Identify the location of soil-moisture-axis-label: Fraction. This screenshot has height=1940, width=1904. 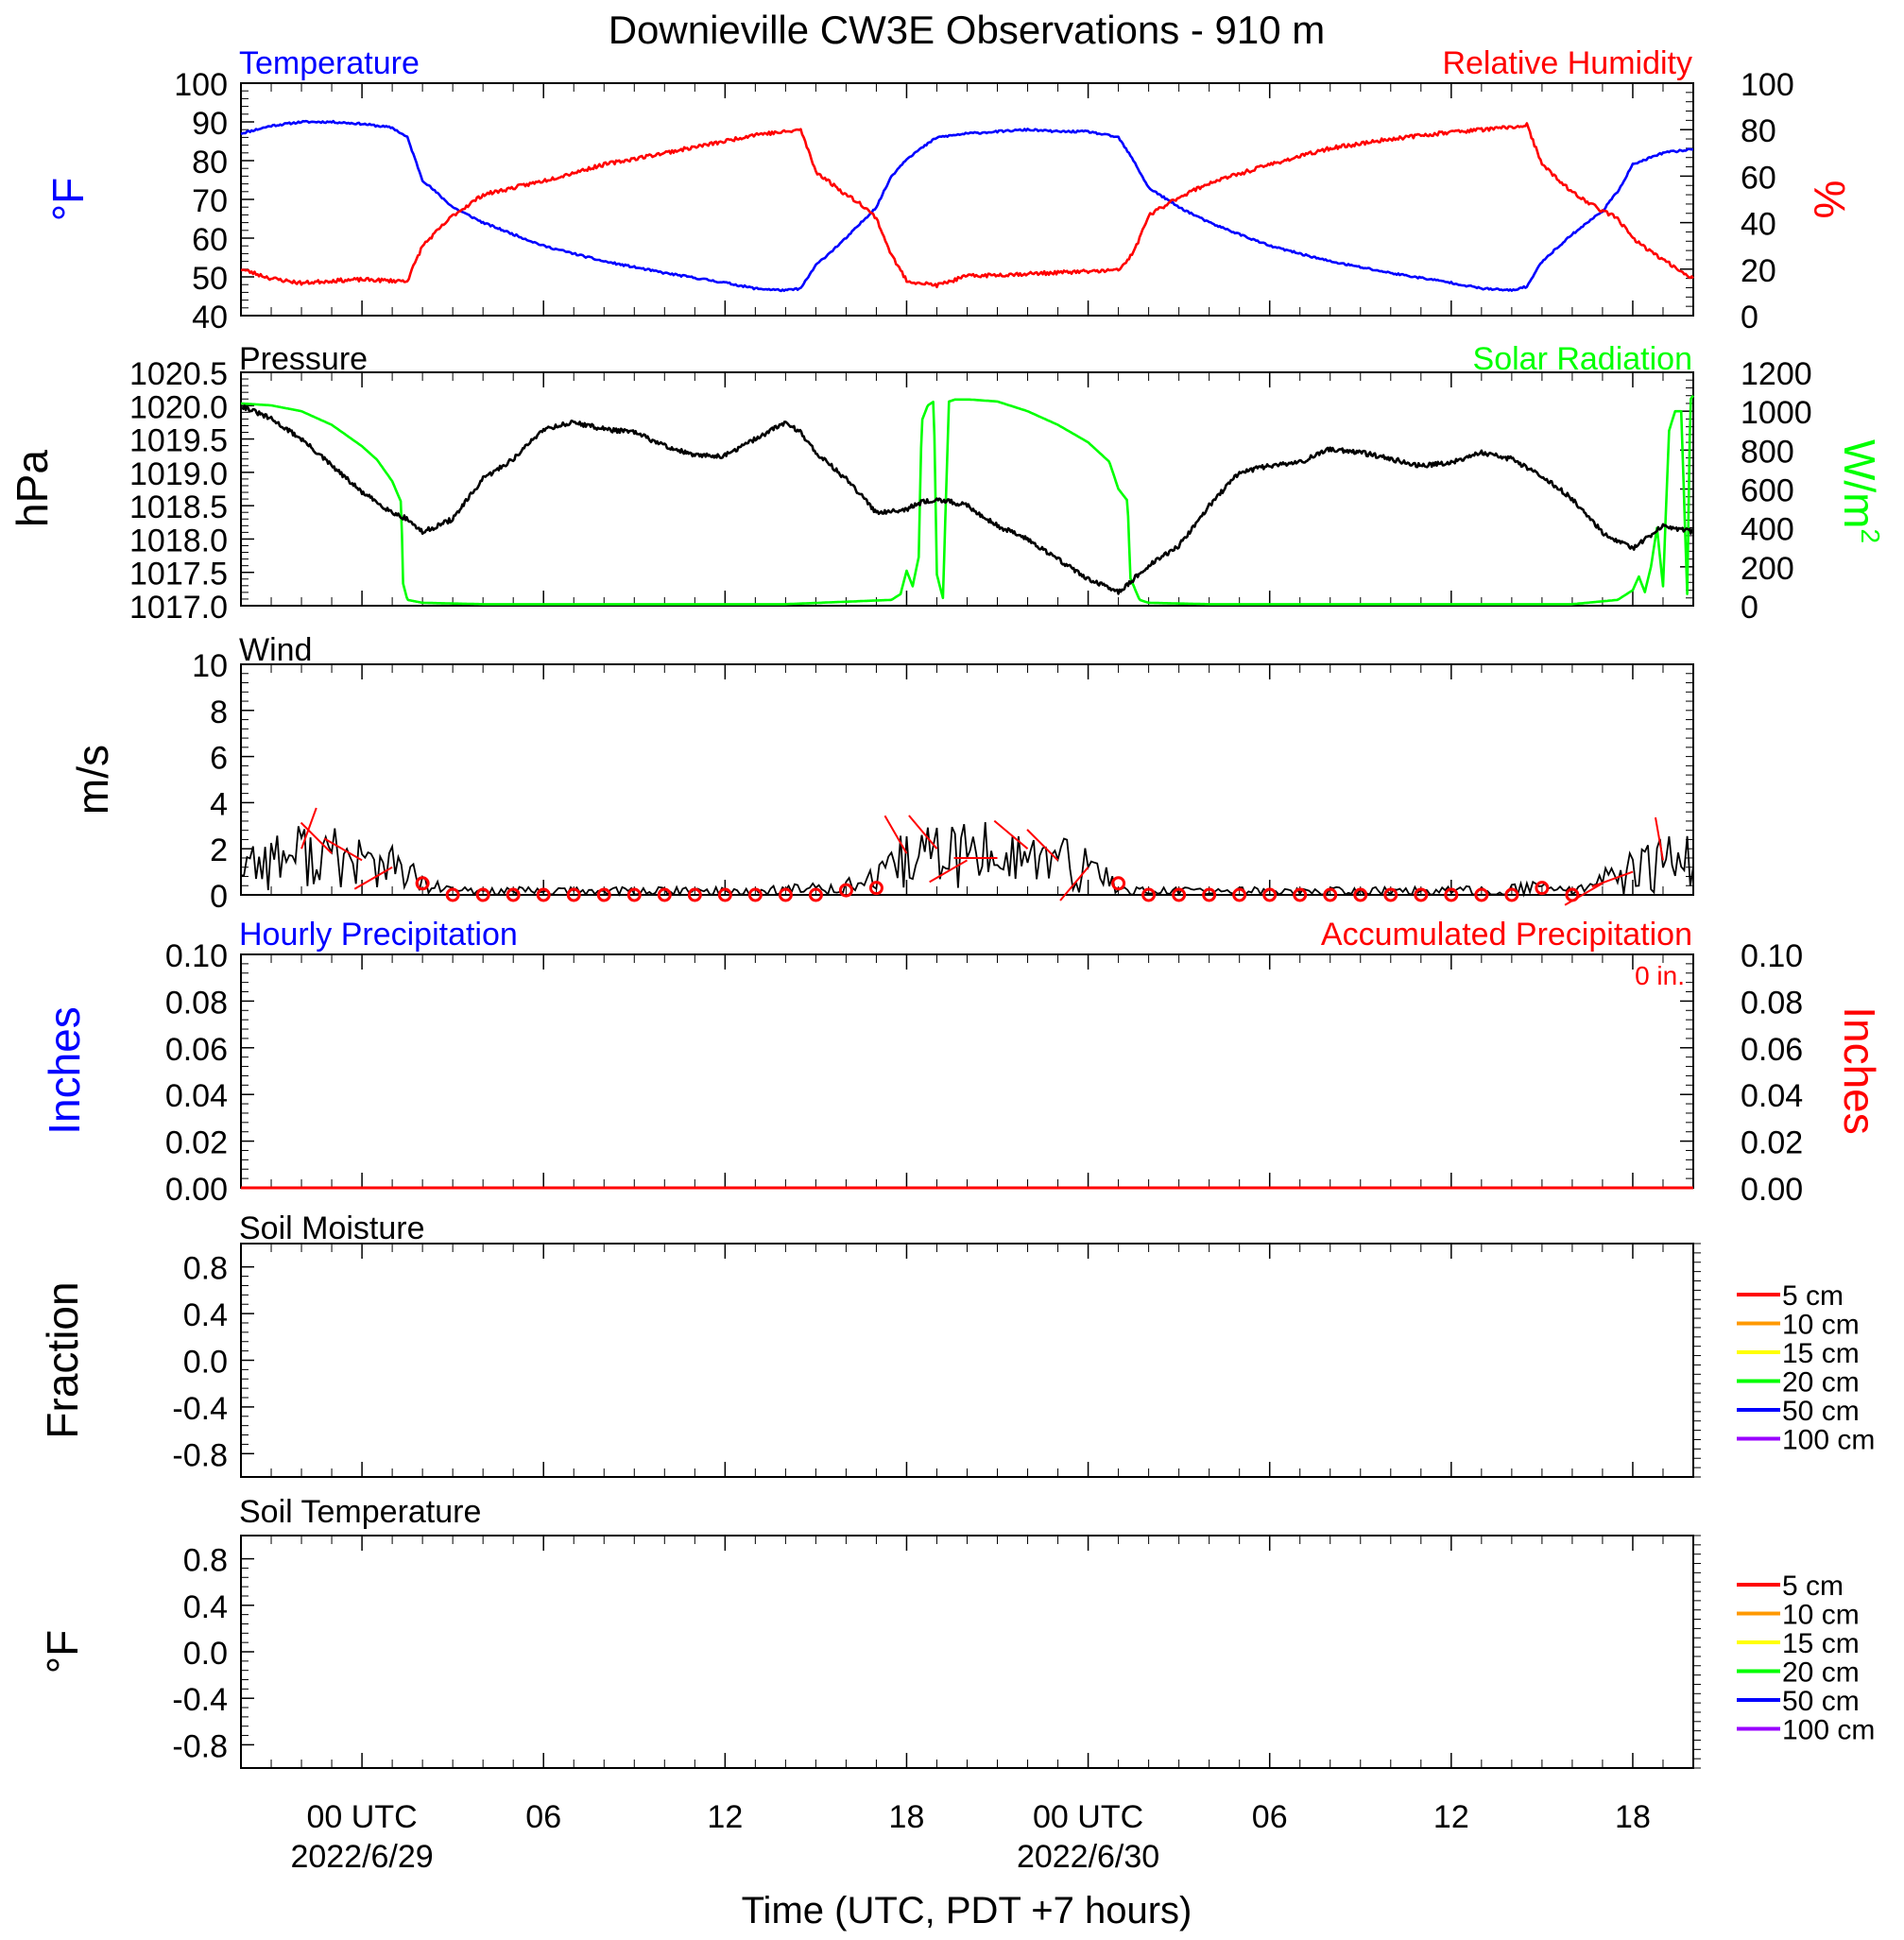
(63, 1359).